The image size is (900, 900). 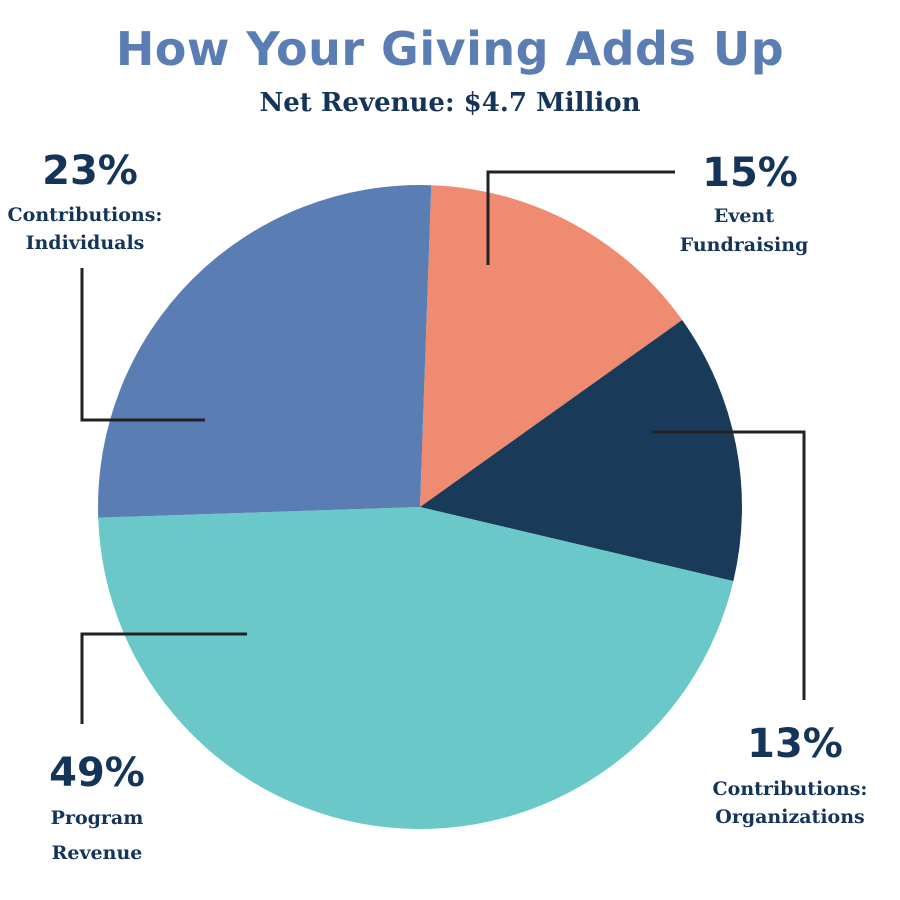 I want to click on chart-title: How Your Giving Adds Up, so click(x=450, y=49).